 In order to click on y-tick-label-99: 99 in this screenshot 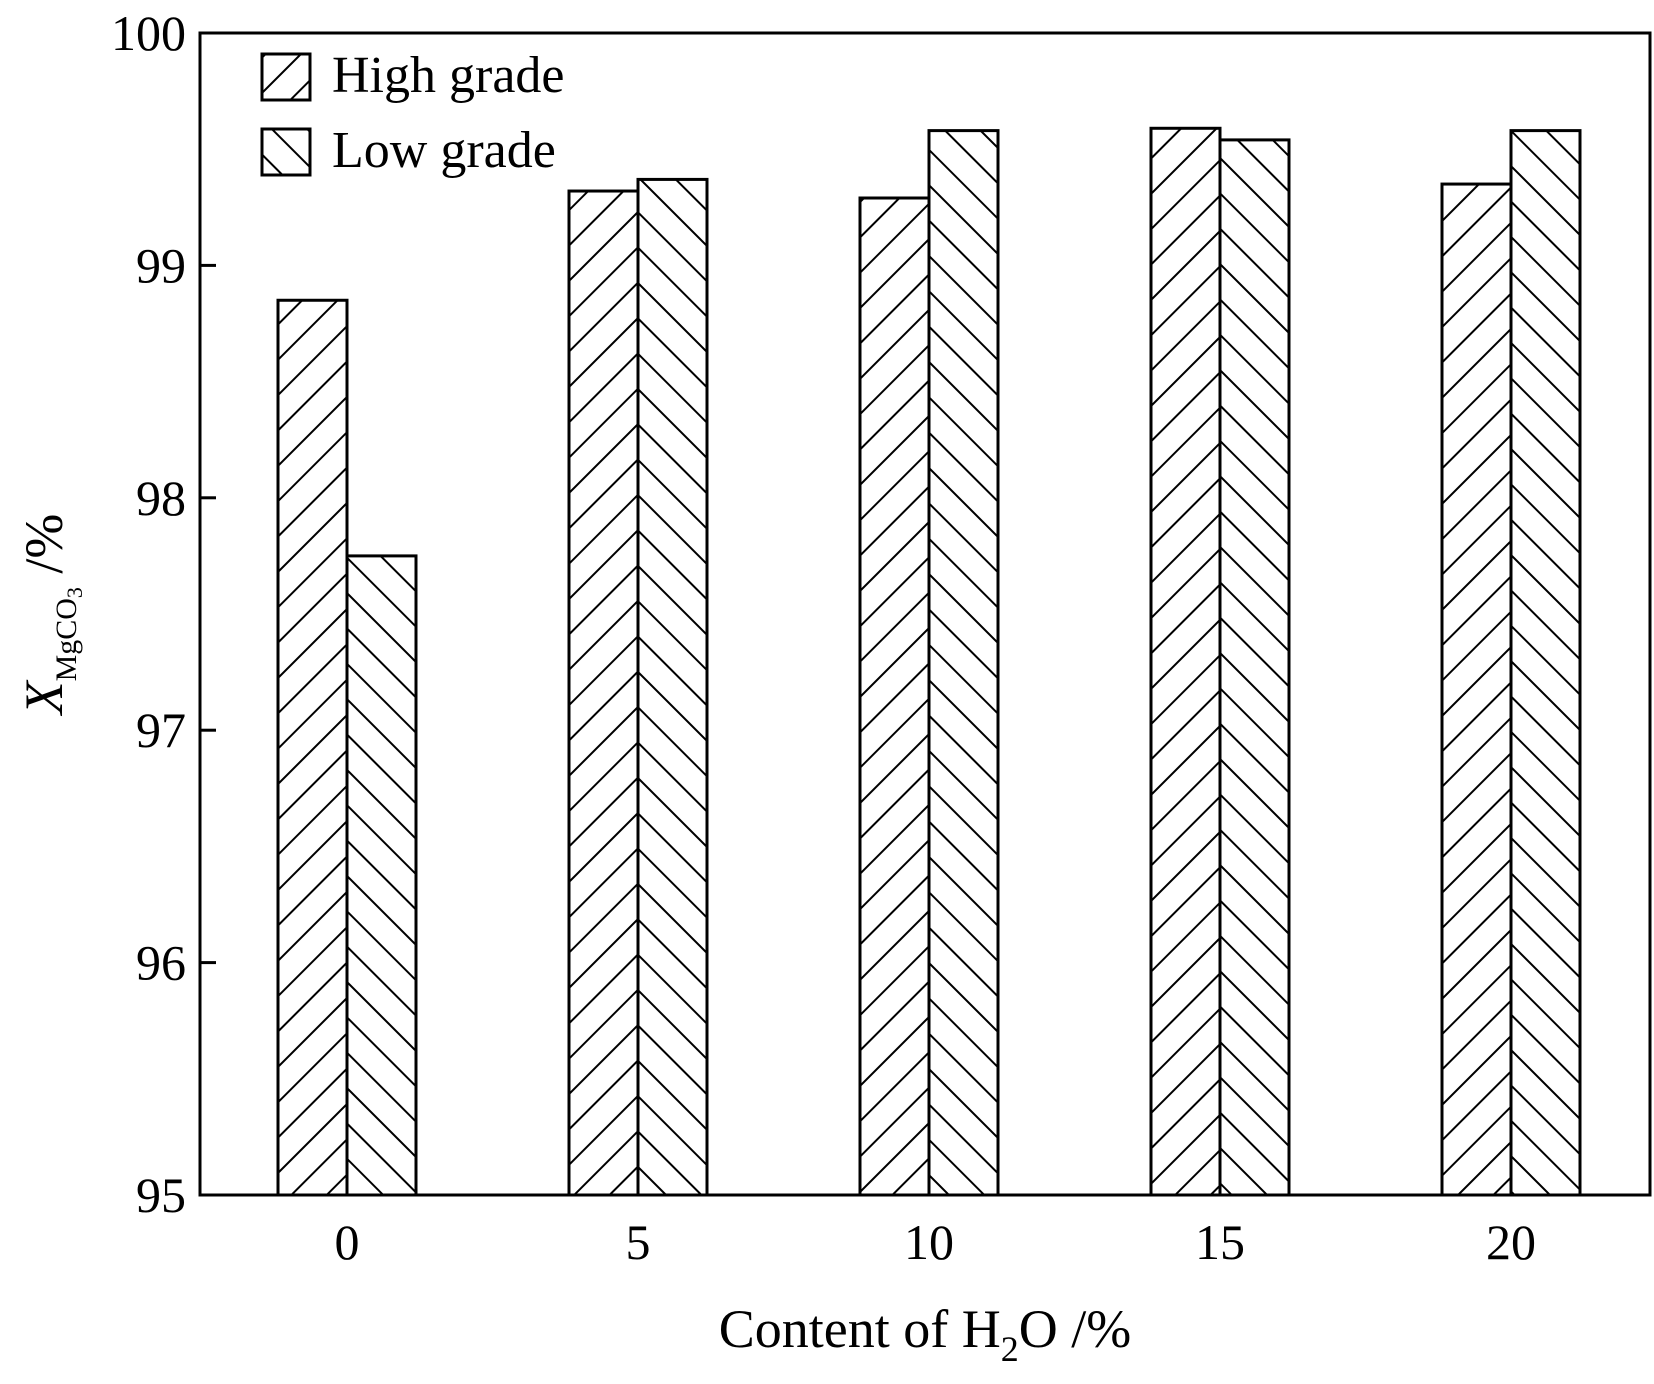, I will do `click(161, 265)`.